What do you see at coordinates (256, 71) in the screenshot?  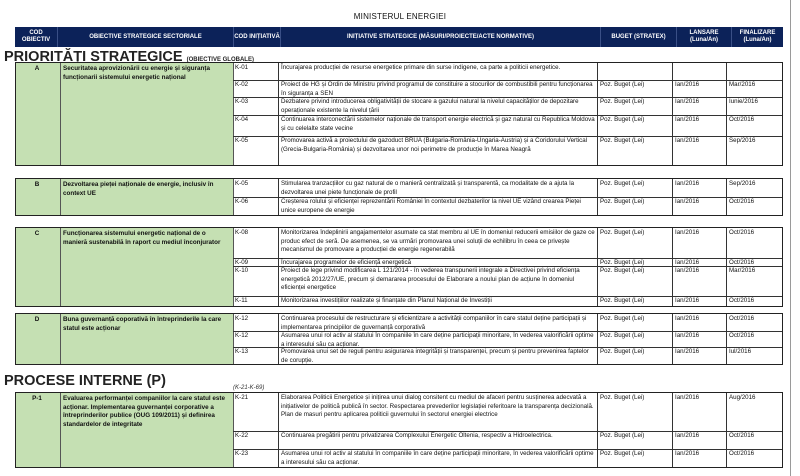 I see `initiative-code: K-01` at bounding box center [256, 71].